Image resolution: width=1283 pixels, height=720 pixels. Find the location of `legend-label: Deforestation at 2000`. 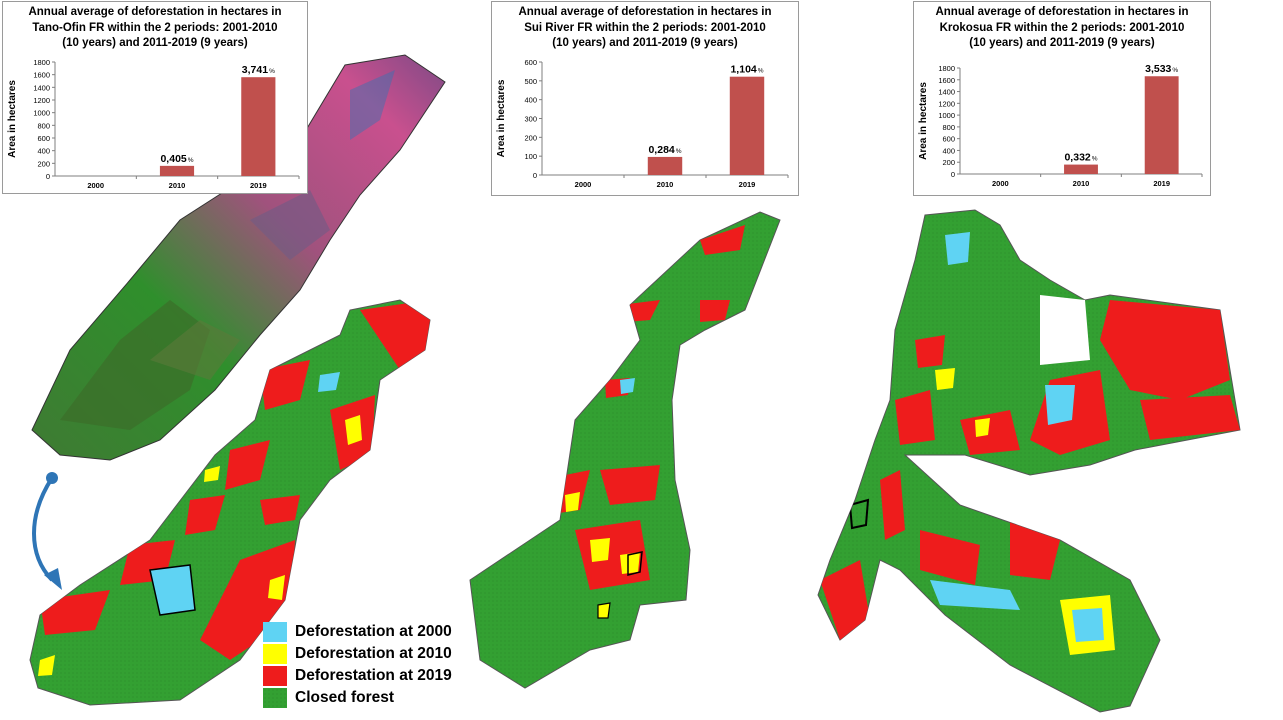

legend-label: Deforestation at 2000 is located at coordinates (373, 631).